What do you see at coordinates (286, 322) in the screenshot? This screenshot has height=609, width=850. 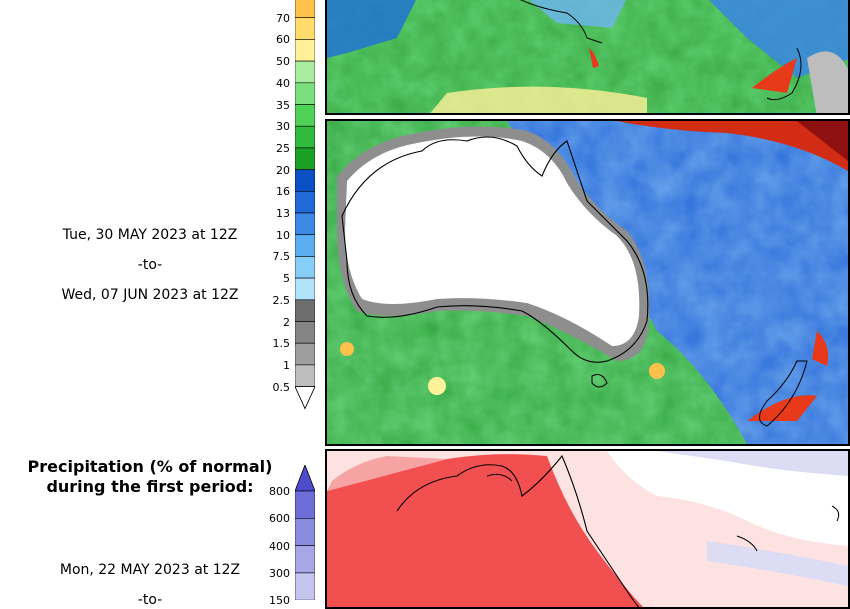 I see `accum-tick-label: 2` at bounding box center [286, 322].